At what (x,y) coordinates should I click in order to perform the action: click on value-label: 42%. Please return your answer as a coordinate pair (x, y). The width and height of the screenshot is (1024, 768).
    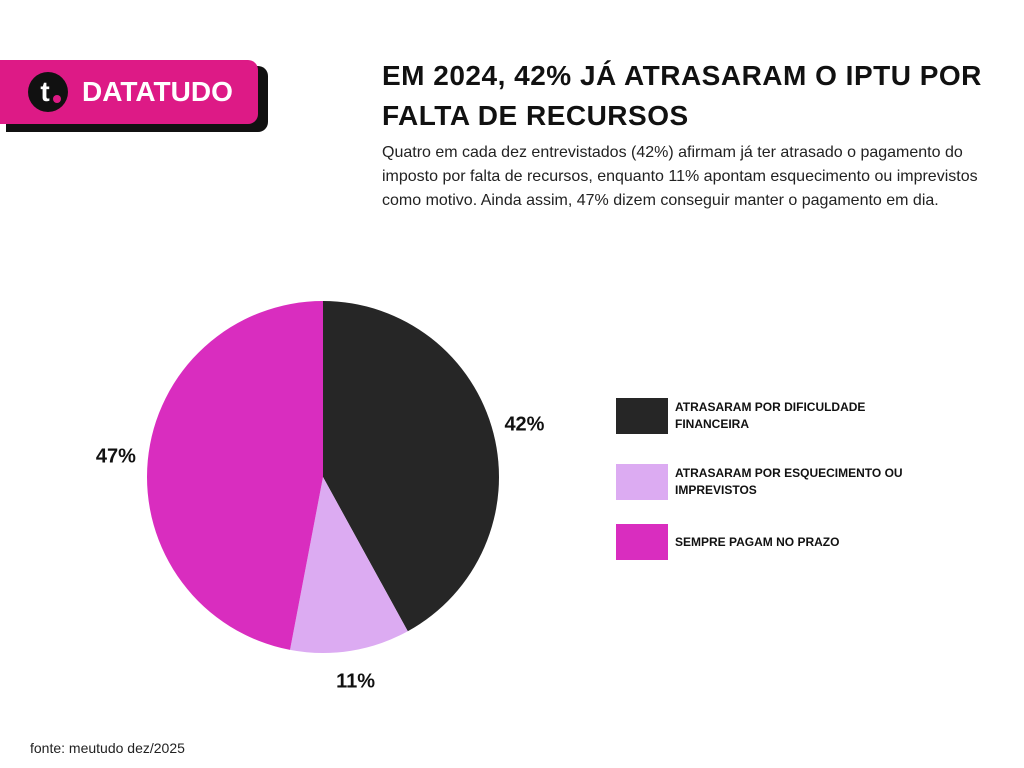
    Looking at the image, I should click on (524, 425).